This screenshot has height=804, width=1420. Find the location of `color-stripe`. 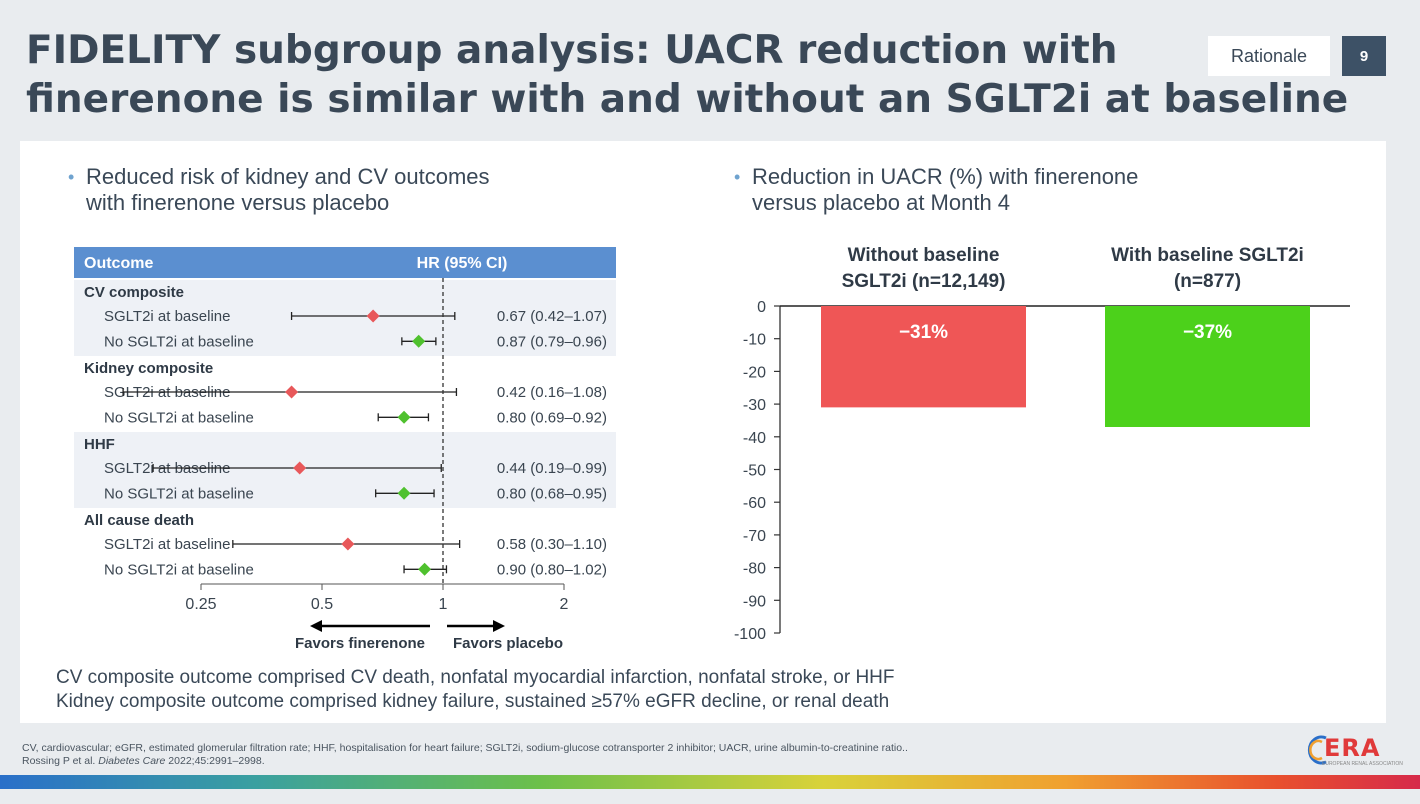

color-stripe is located at coordinates (710, 782).